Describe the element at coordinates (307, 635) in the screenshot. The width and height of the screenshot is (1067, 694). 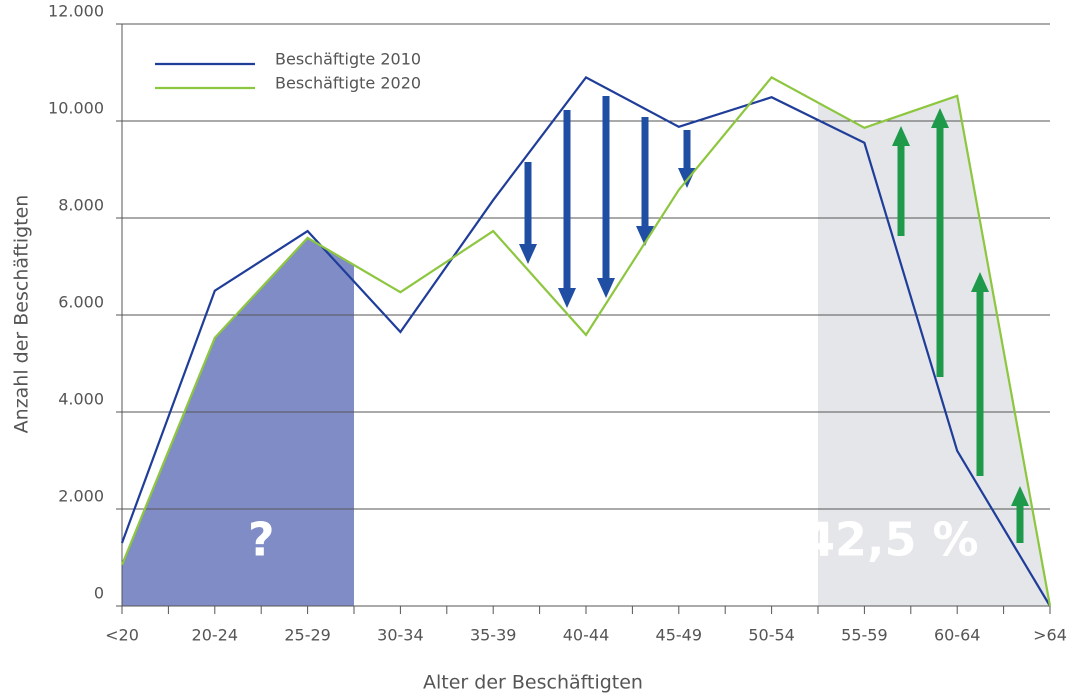
I see `x-tick-label: 25-29` at that location.